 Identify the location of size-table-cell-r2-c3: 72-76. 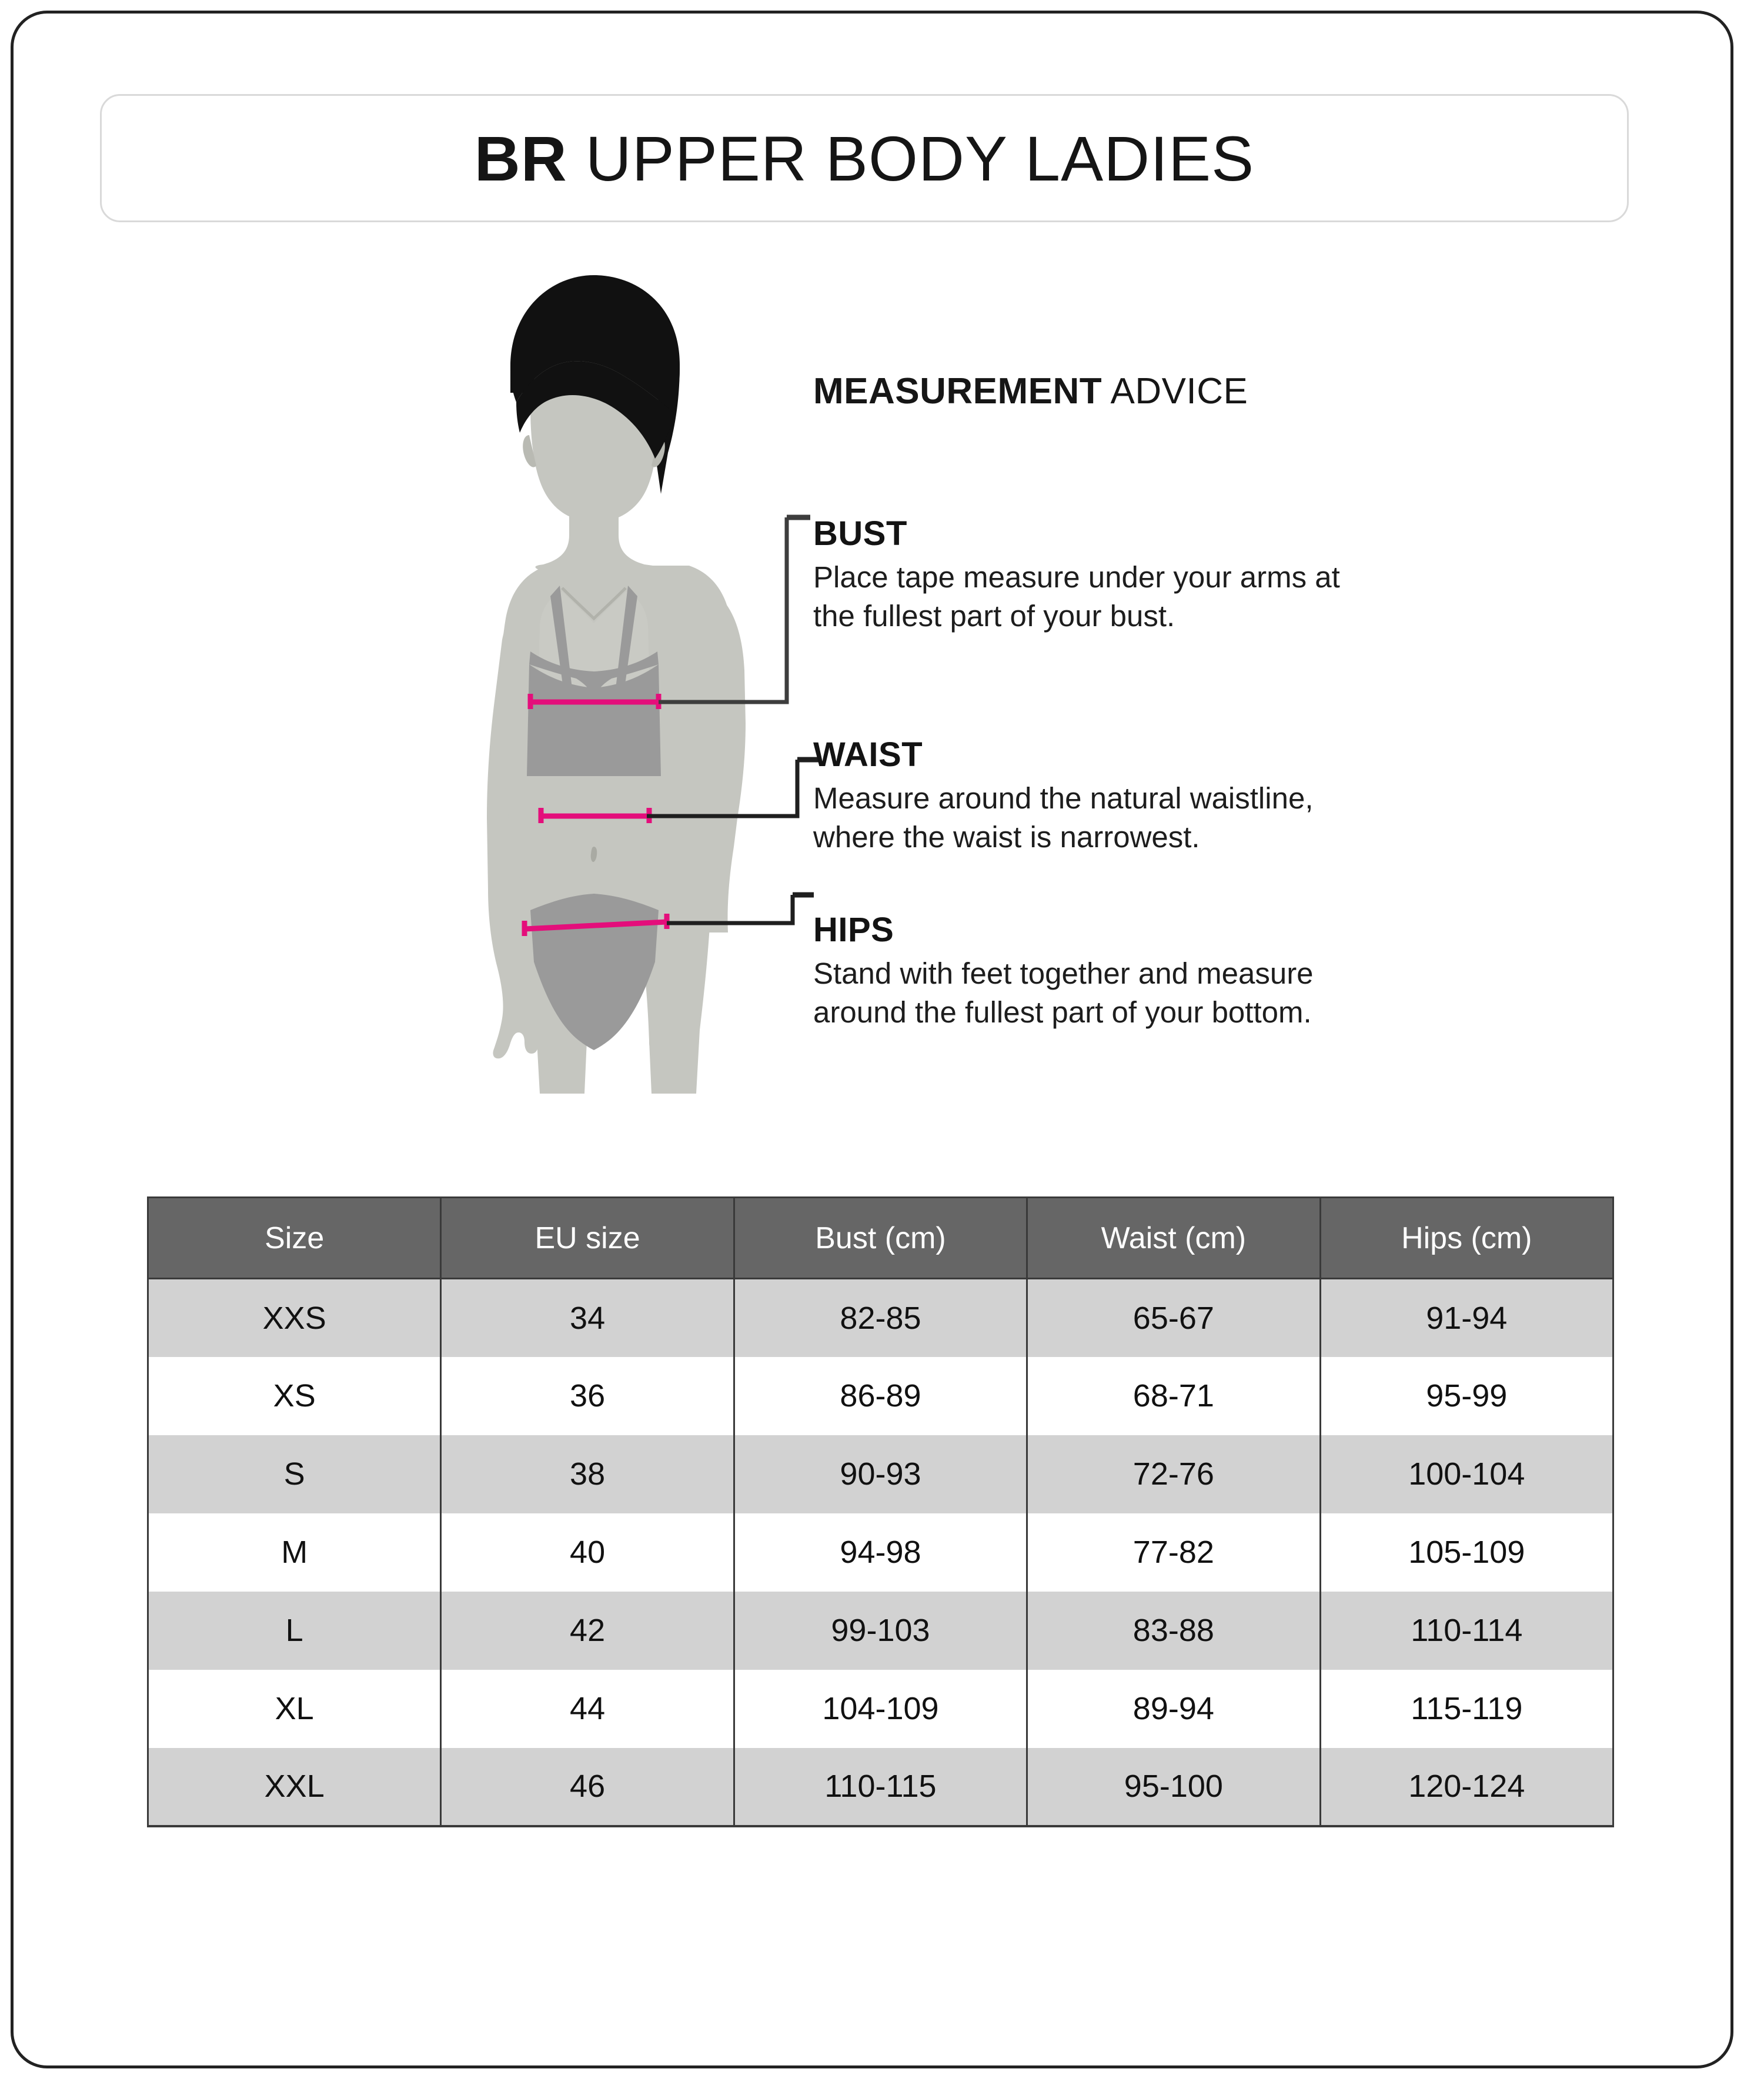
(1173, 1474).